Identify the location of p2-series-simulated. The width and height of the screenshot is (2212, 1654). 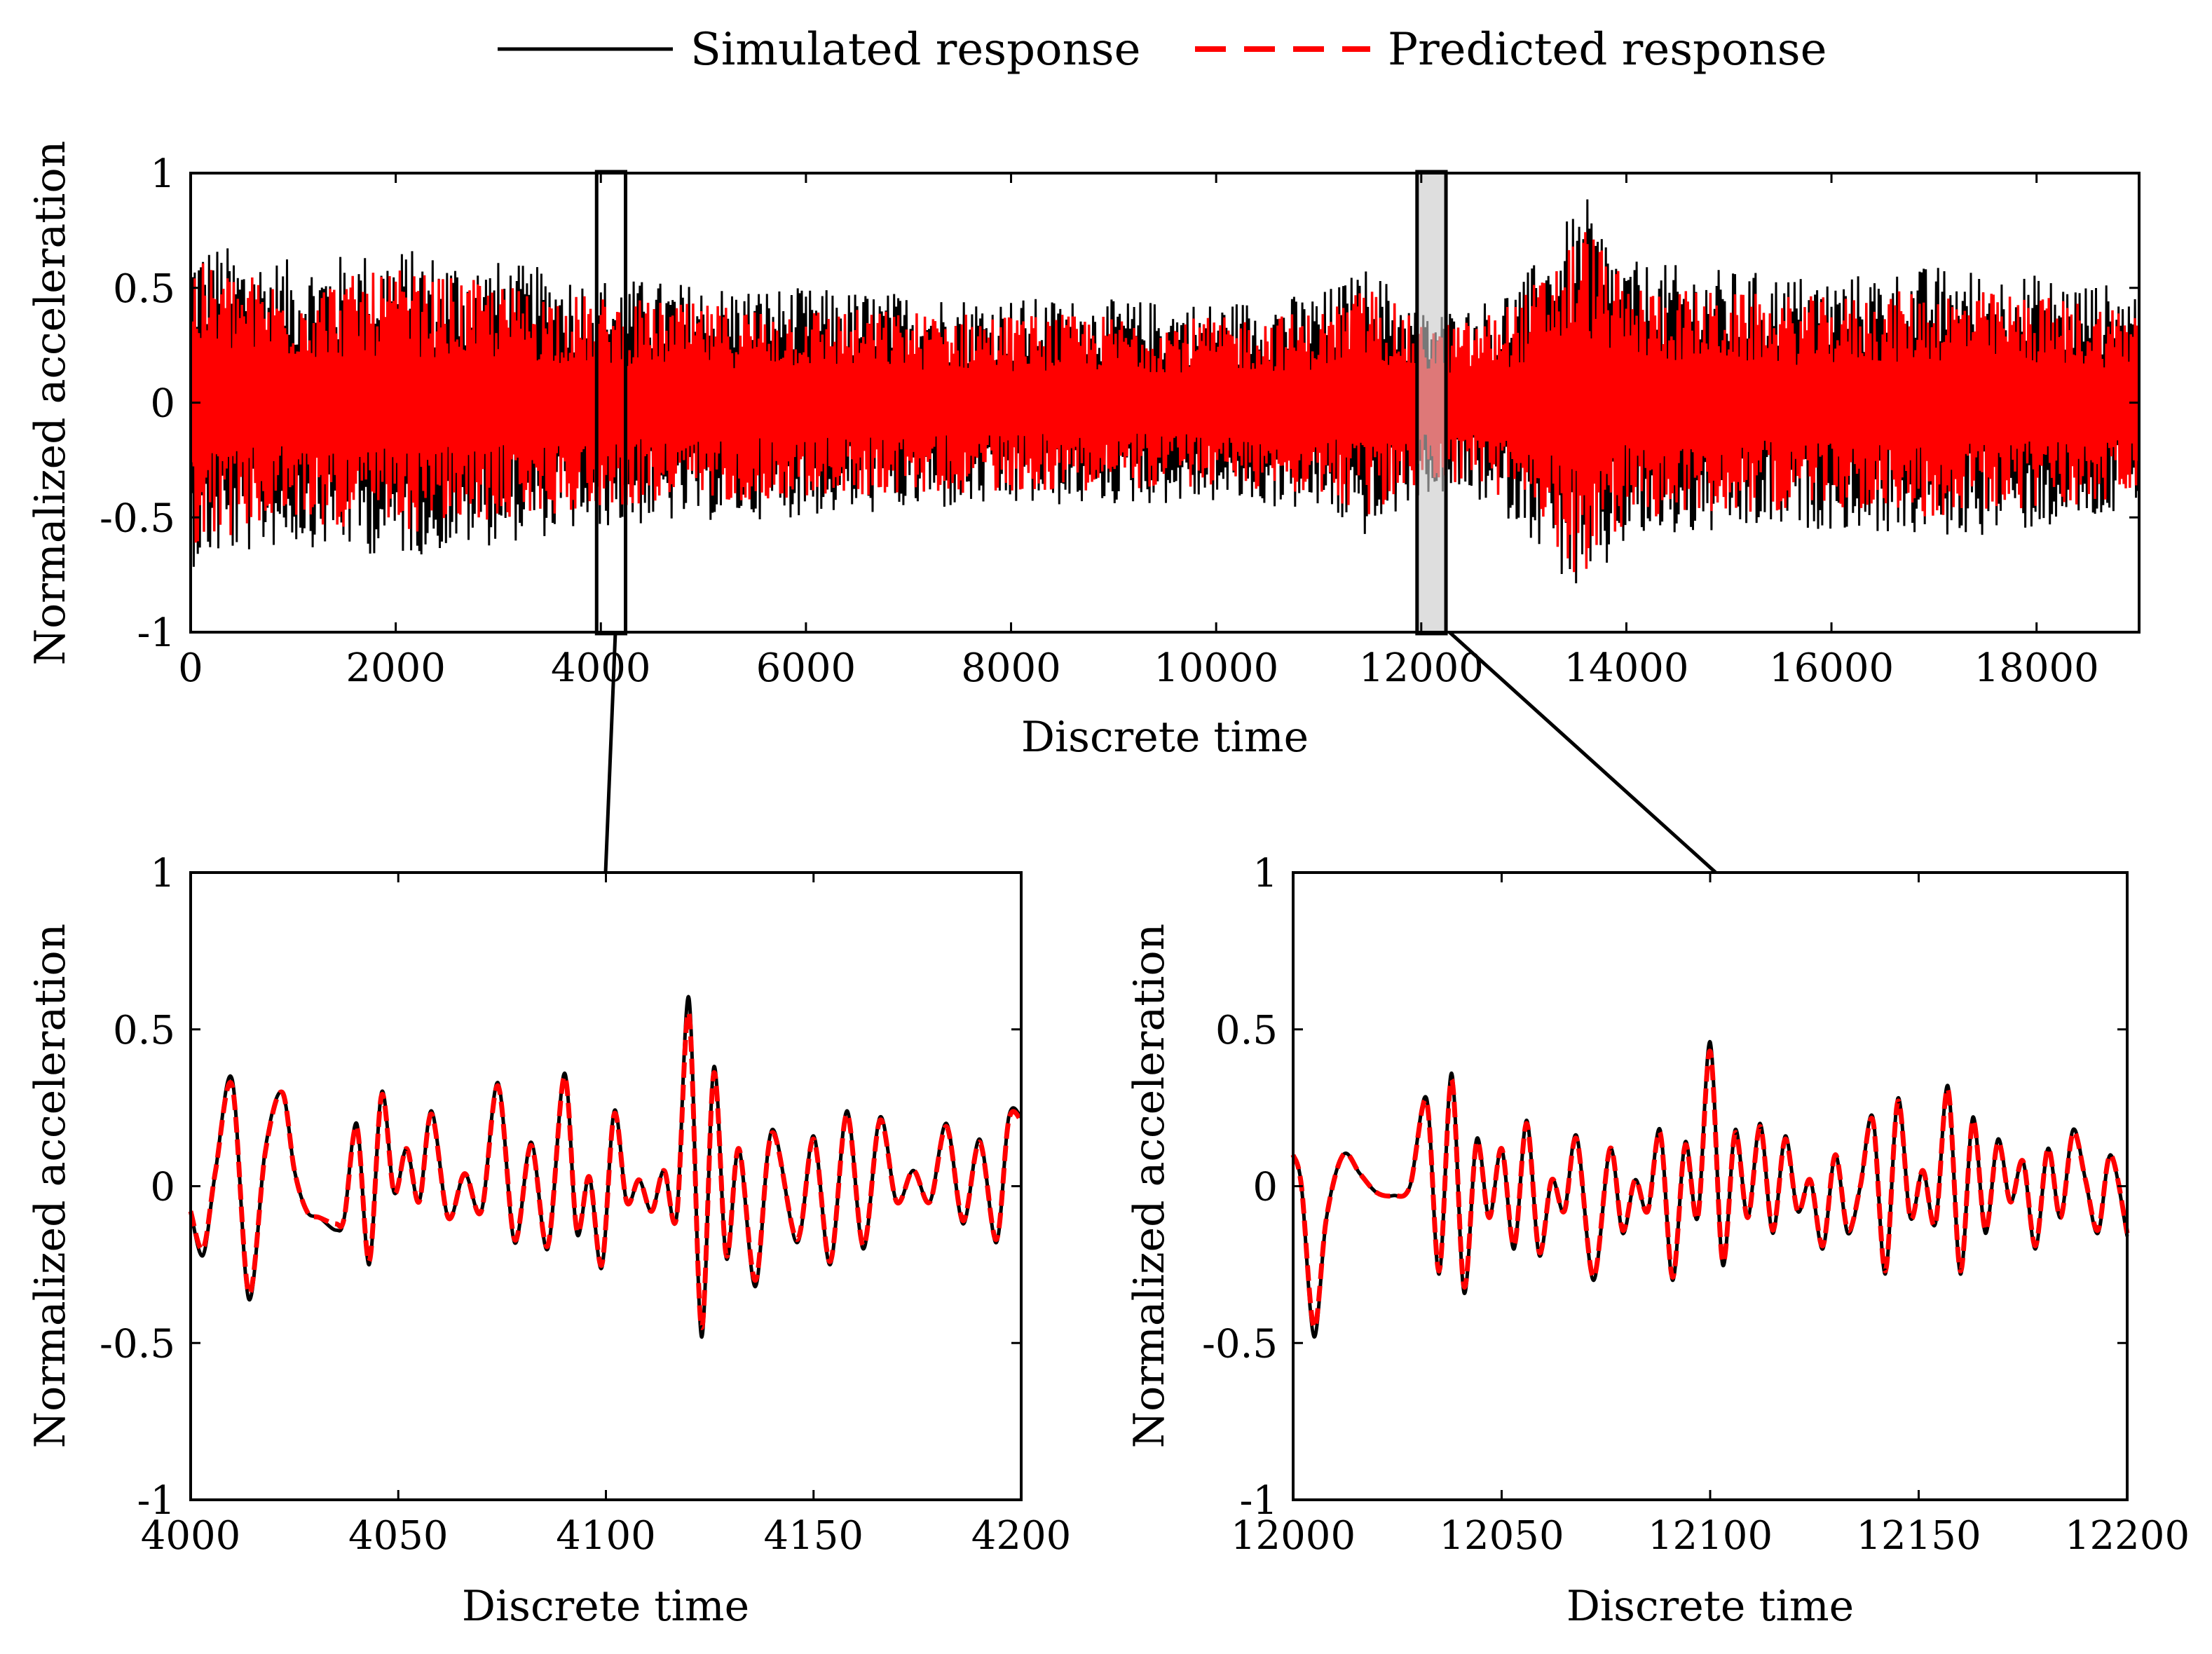
(1710, 1189).